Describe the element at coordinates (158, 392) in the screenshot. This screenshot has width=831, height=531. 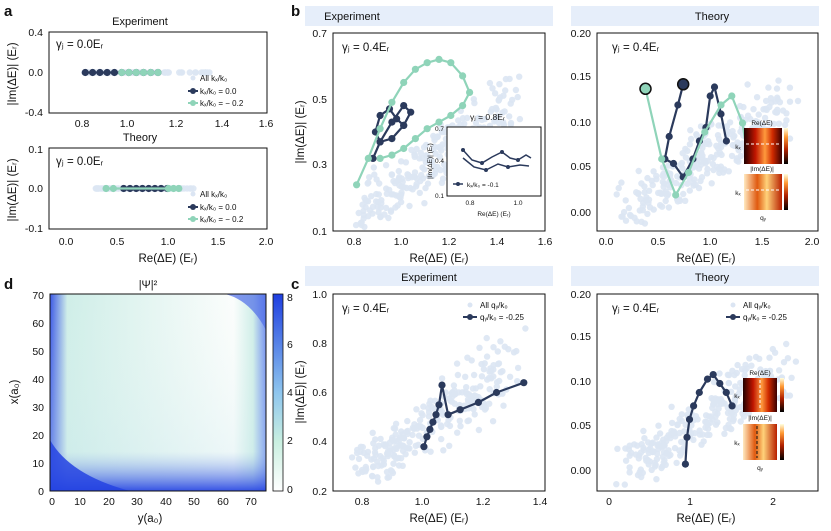
I see `wavefunction-map-overlay` at that location.